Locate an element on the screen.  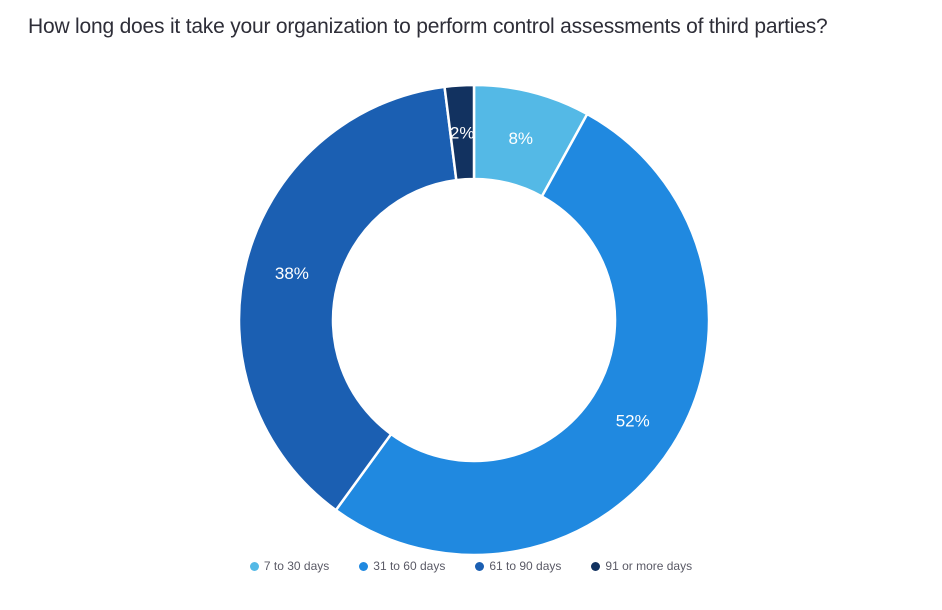
slice-percent-label: 38% is located at coordinates (292, 273).